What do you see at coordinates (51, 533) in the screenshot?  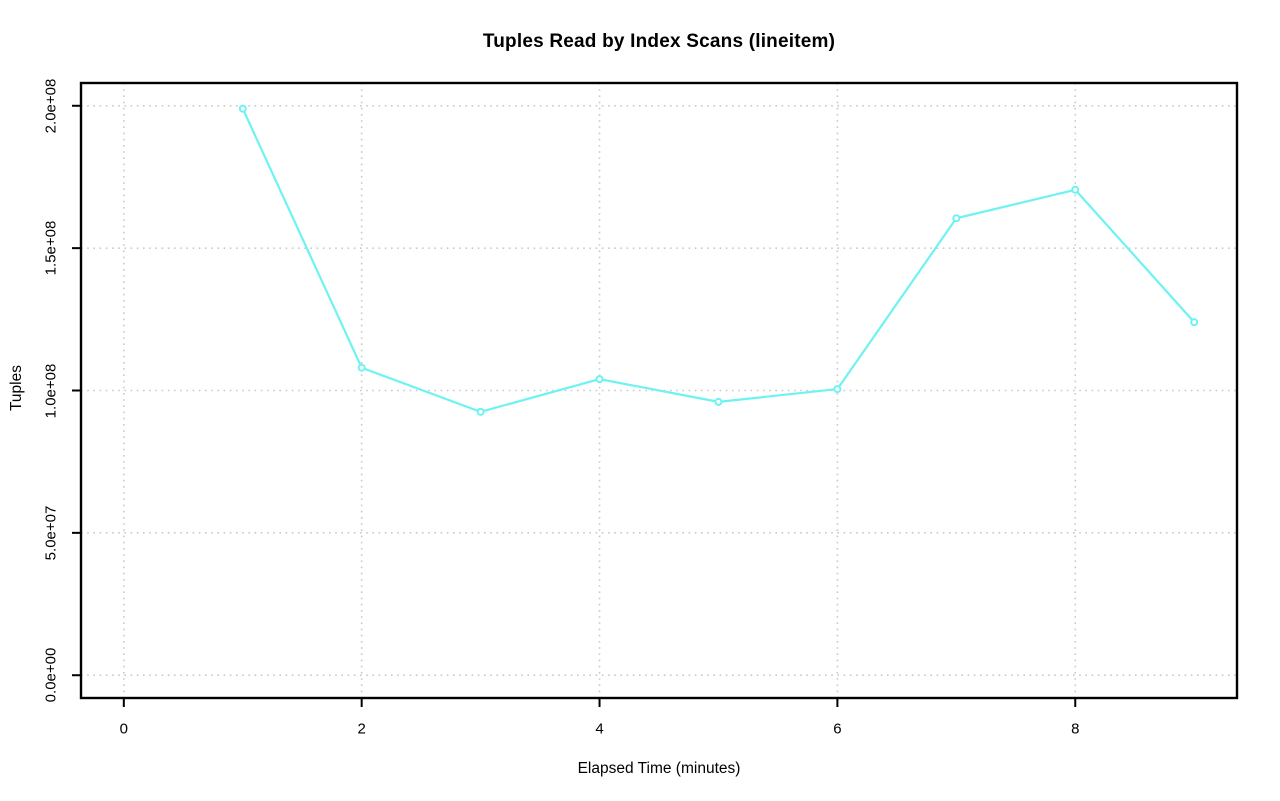 I see `y-tick-label: 5.0e+07` at bounding box center [51, 533].